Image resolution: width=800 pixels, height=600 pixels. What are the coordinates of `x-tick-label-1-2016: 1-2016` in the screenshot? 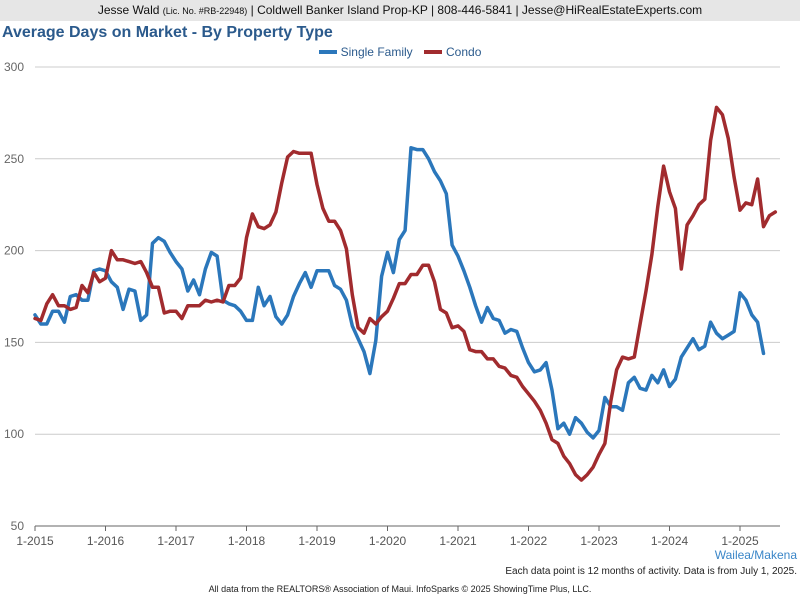 It's located at (106, 541).